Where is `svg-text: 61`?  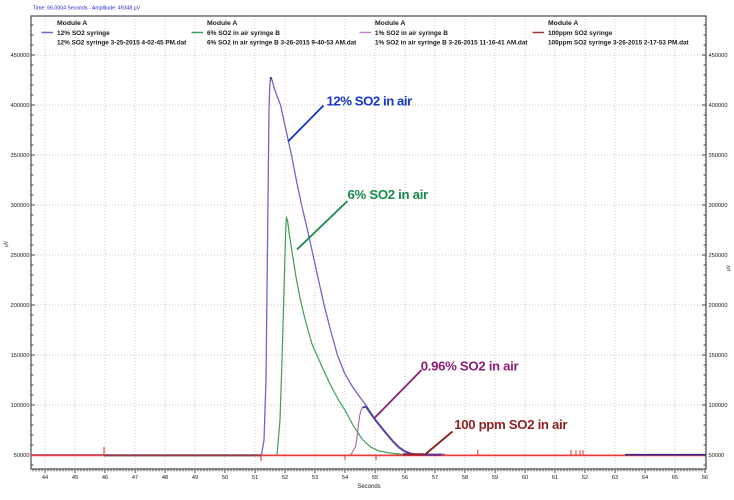 svg-text: 61 is located at coordinates (555, 478).